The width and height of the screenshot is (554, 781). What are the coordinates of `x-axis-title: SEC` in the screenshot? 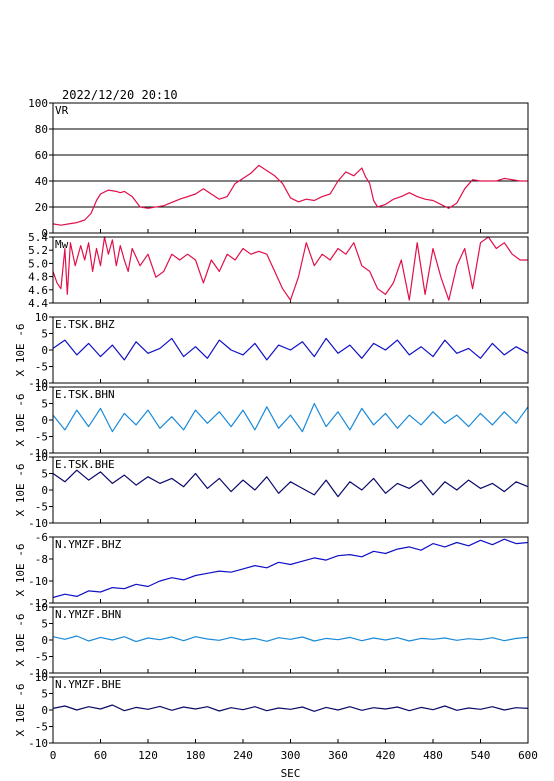 It's located at (291, 773).